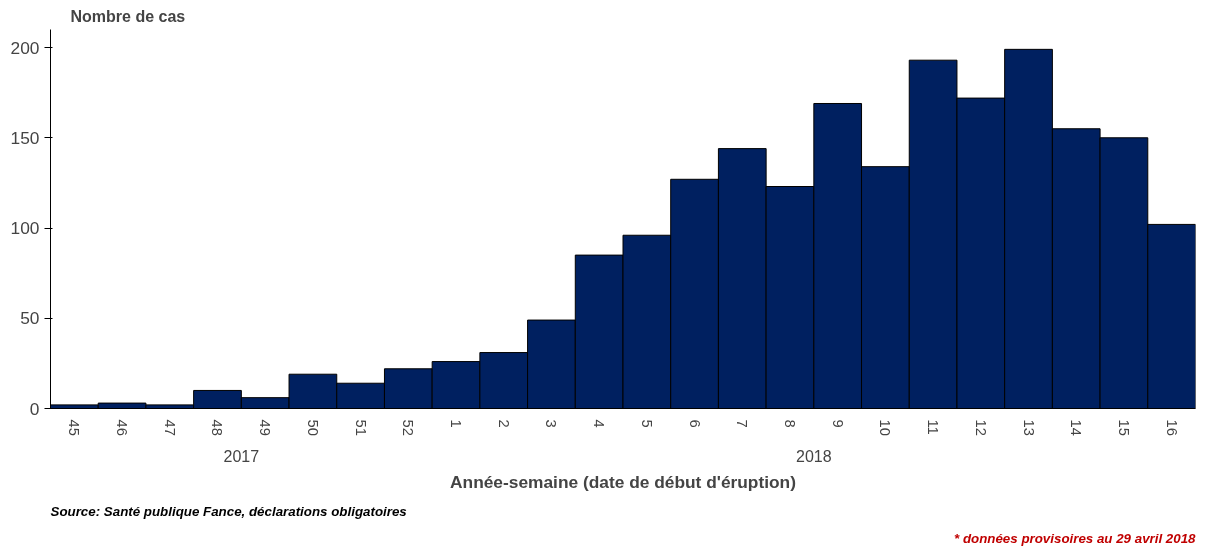 This screenshot has width=1208, height=558. Describe the element at coordinates (228, 511) in the screenshot. I see `source-note: Source: Santé publique Fance, déclarations obligatoires` at that location.